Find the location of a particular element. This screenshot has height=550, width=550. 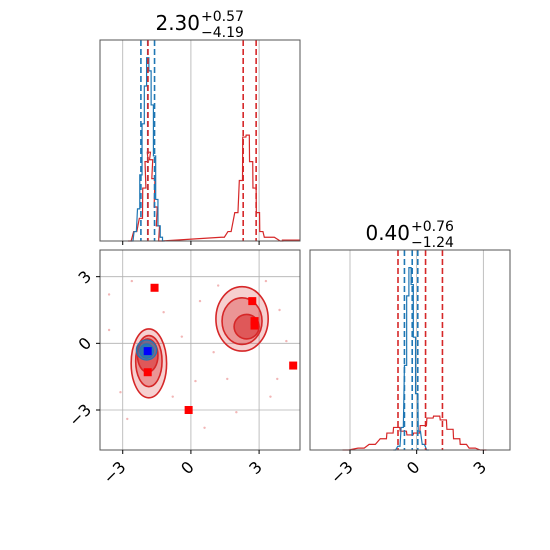

joint-markers is located at coordinates (220, 348).